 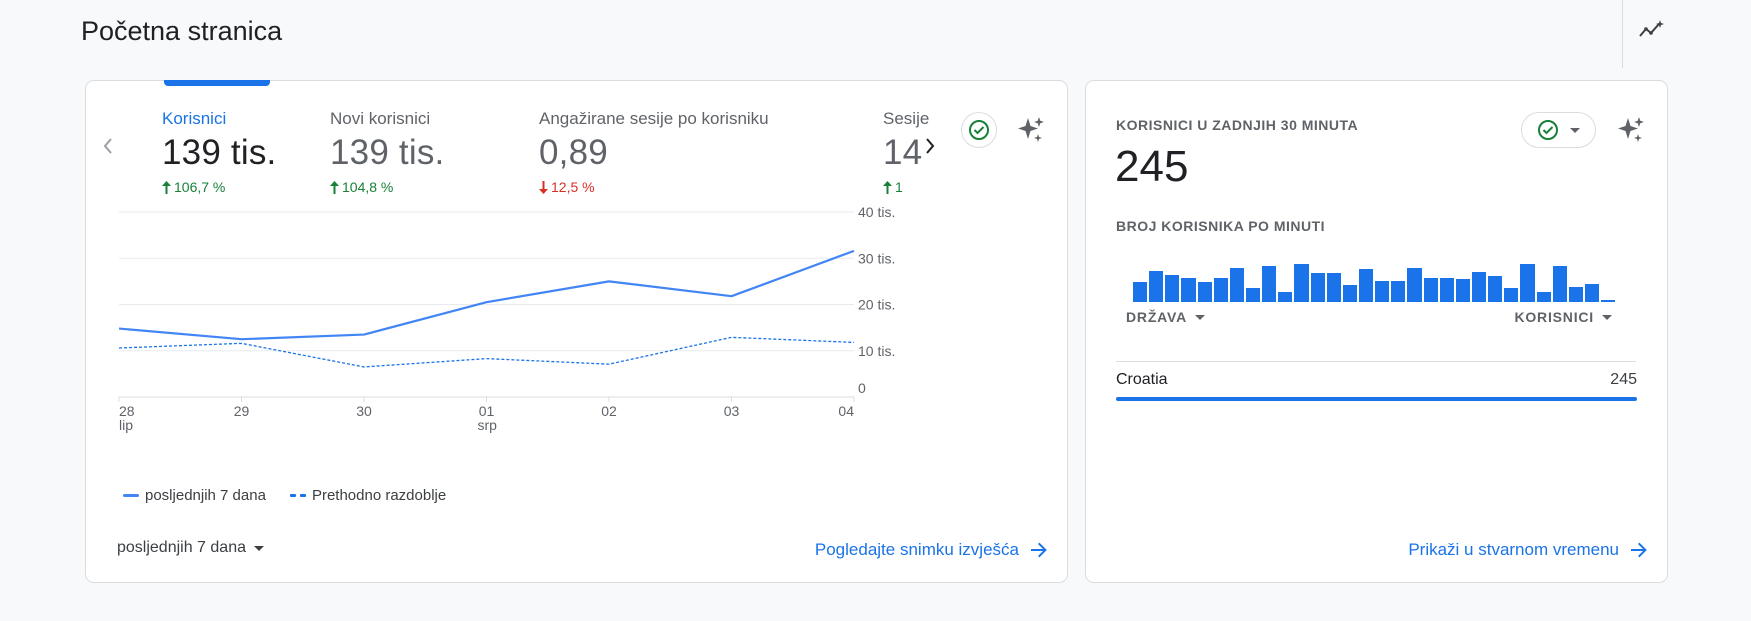 What do you see at coordinates (543, 187) in the screenshot?
I see `arrow-down-icon` at bounding box center [543, 187].